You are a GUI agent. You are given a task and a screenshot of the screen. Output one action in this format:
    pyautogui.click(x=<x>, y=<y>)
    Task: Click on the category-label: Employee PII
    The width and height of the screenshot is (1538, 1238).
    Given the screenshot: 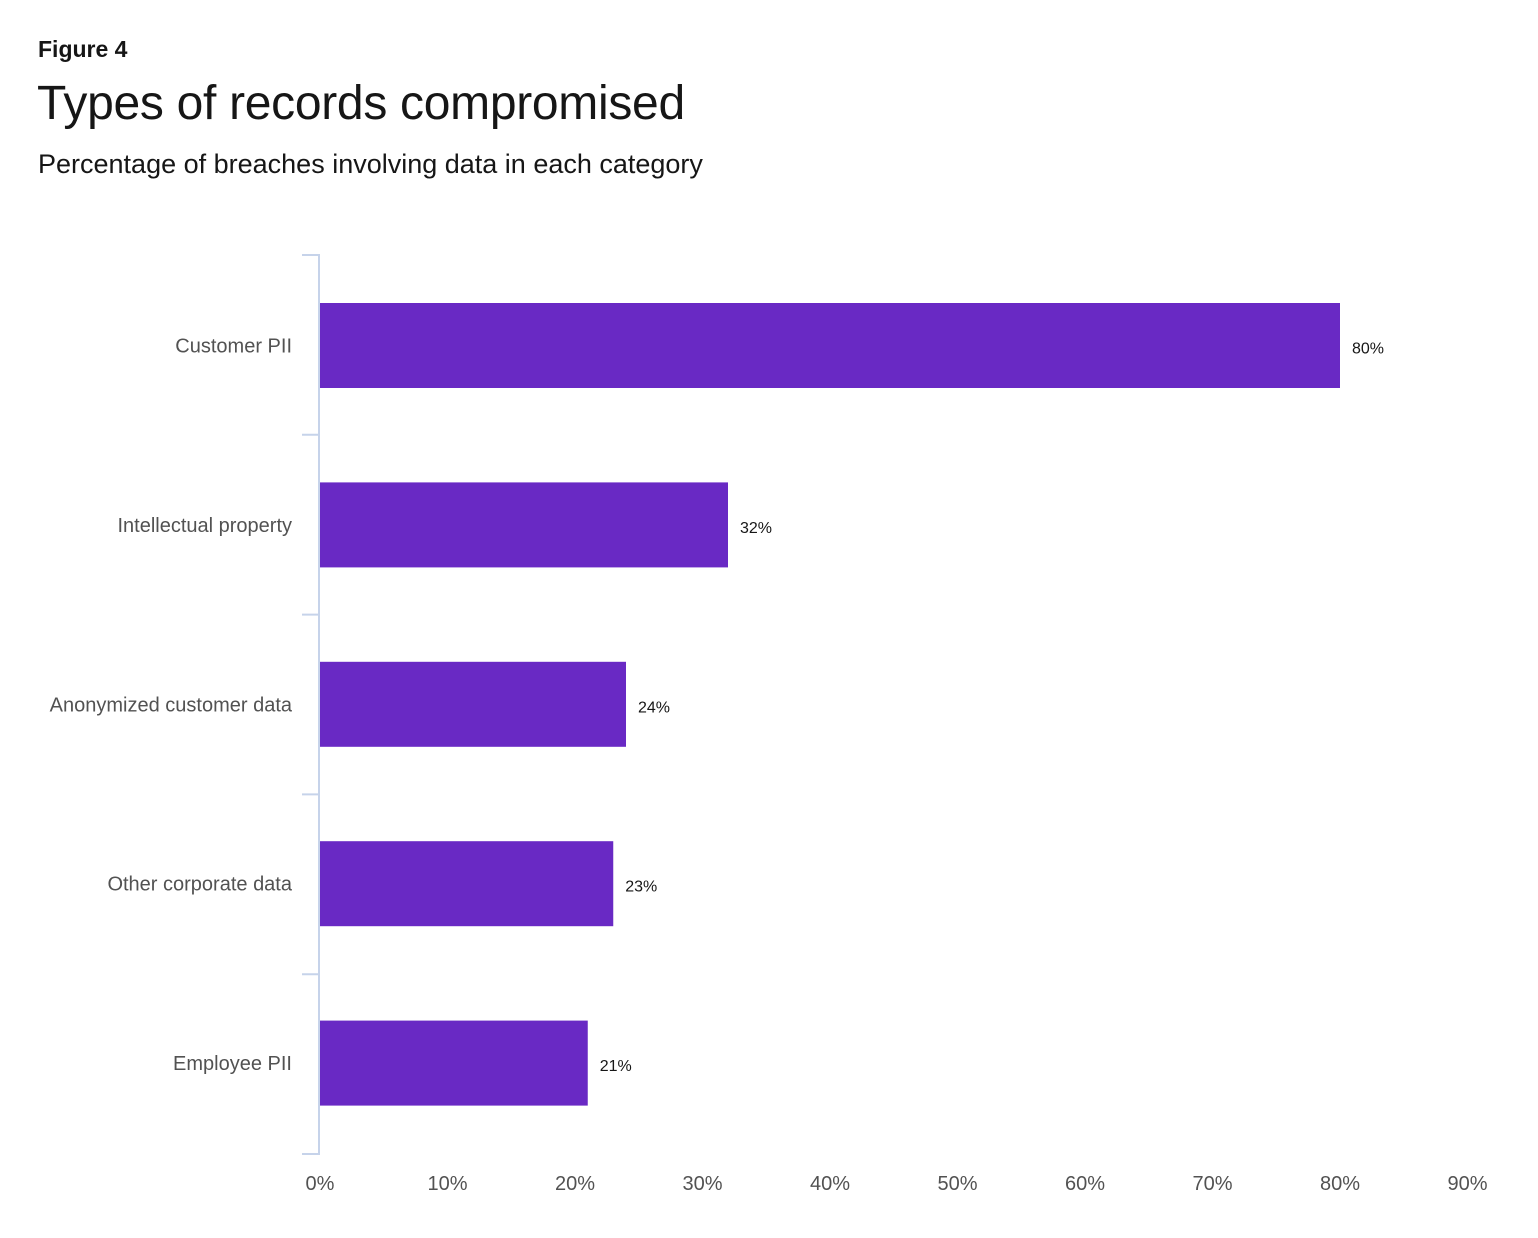 What is the action you would take?
    pyautogui.click(x=232, y=1064)
    